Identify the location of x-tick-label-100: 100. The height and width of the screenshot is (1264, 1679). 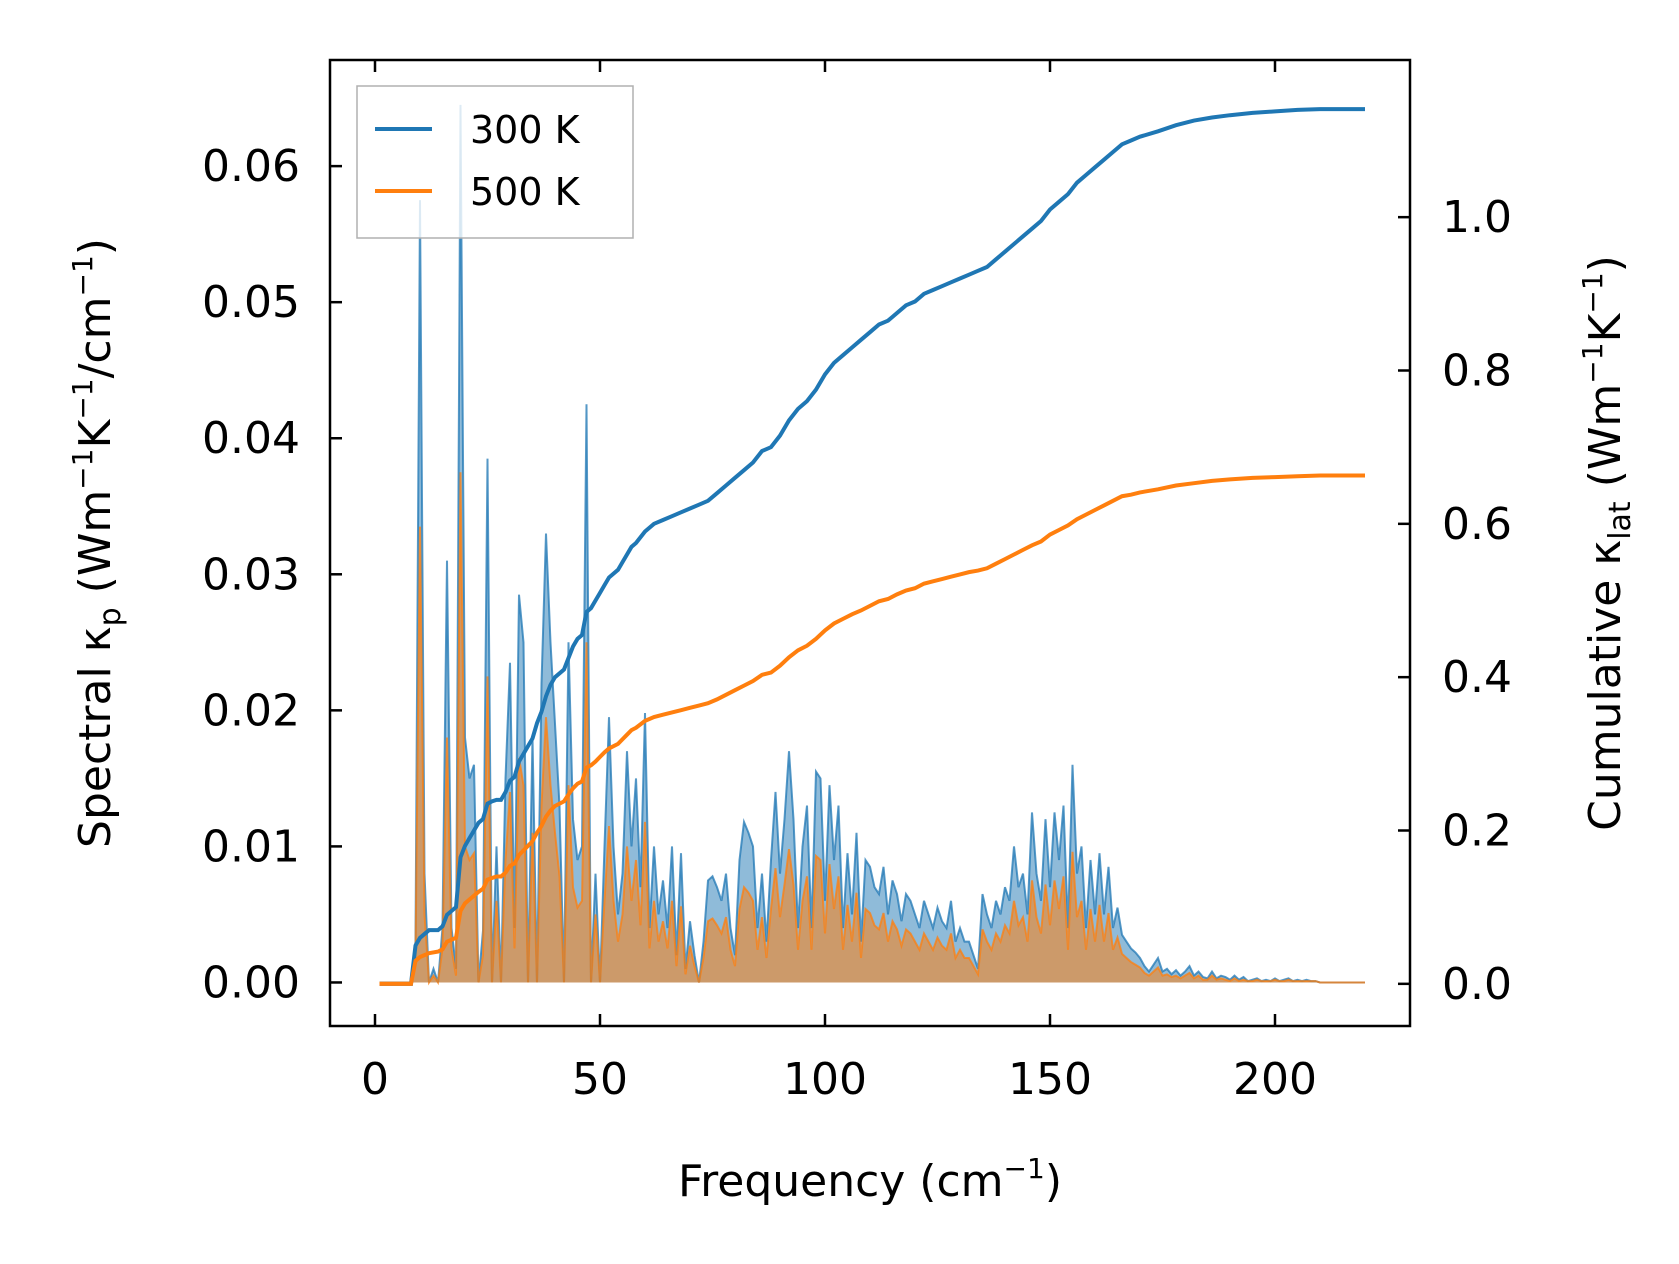
(825, 1079).